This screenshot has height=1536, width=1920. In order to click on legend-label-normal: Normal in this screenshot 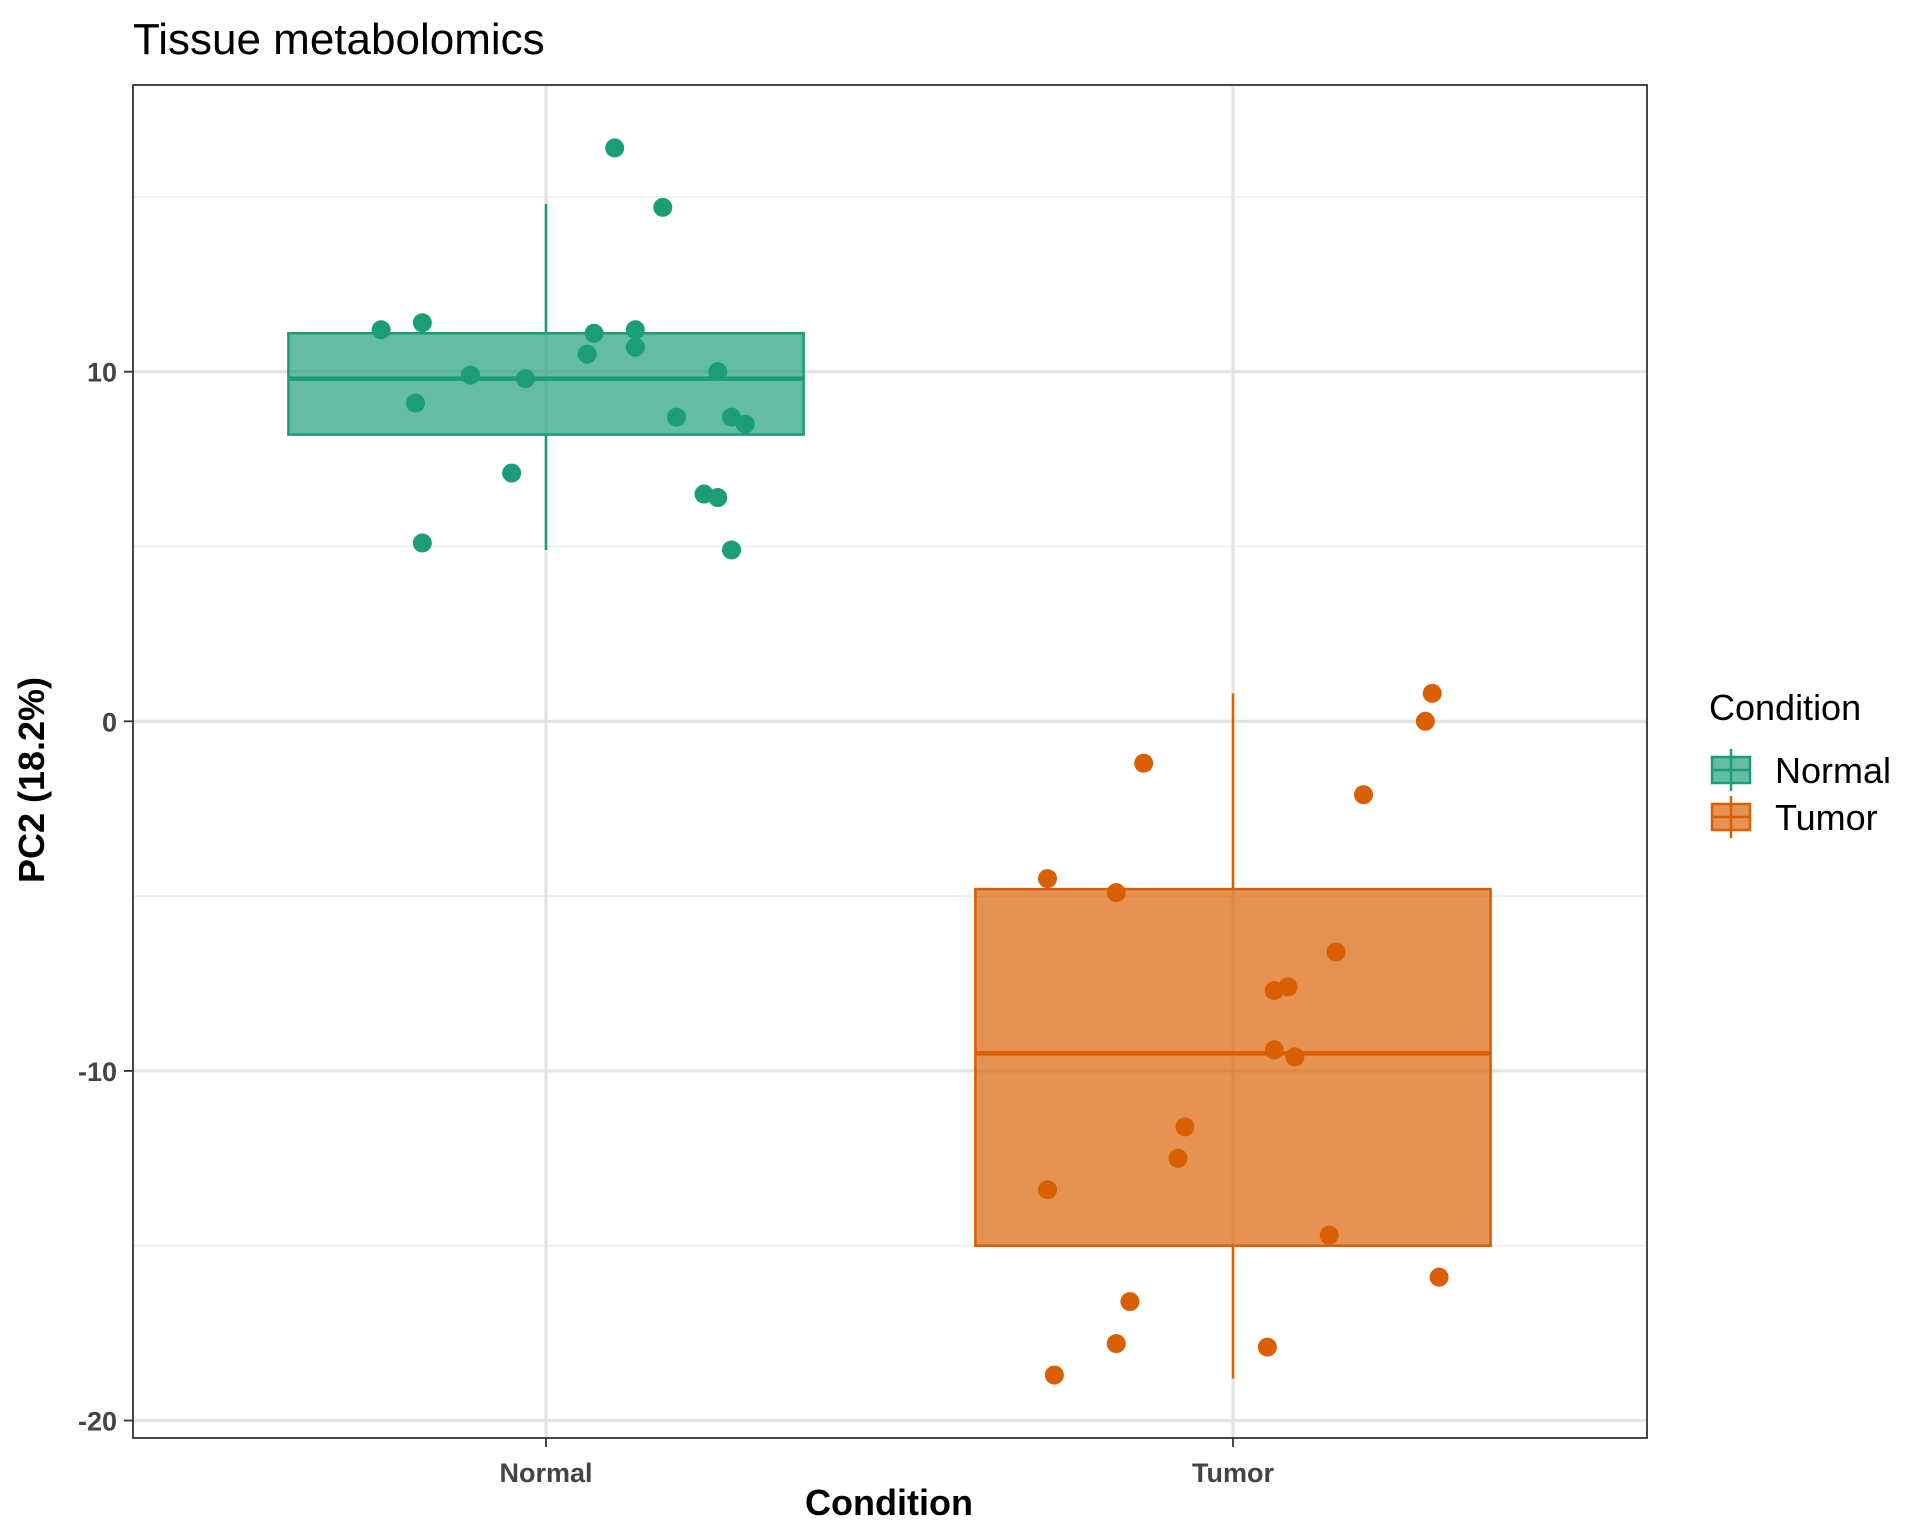, I will do `click(1833, 770)`.